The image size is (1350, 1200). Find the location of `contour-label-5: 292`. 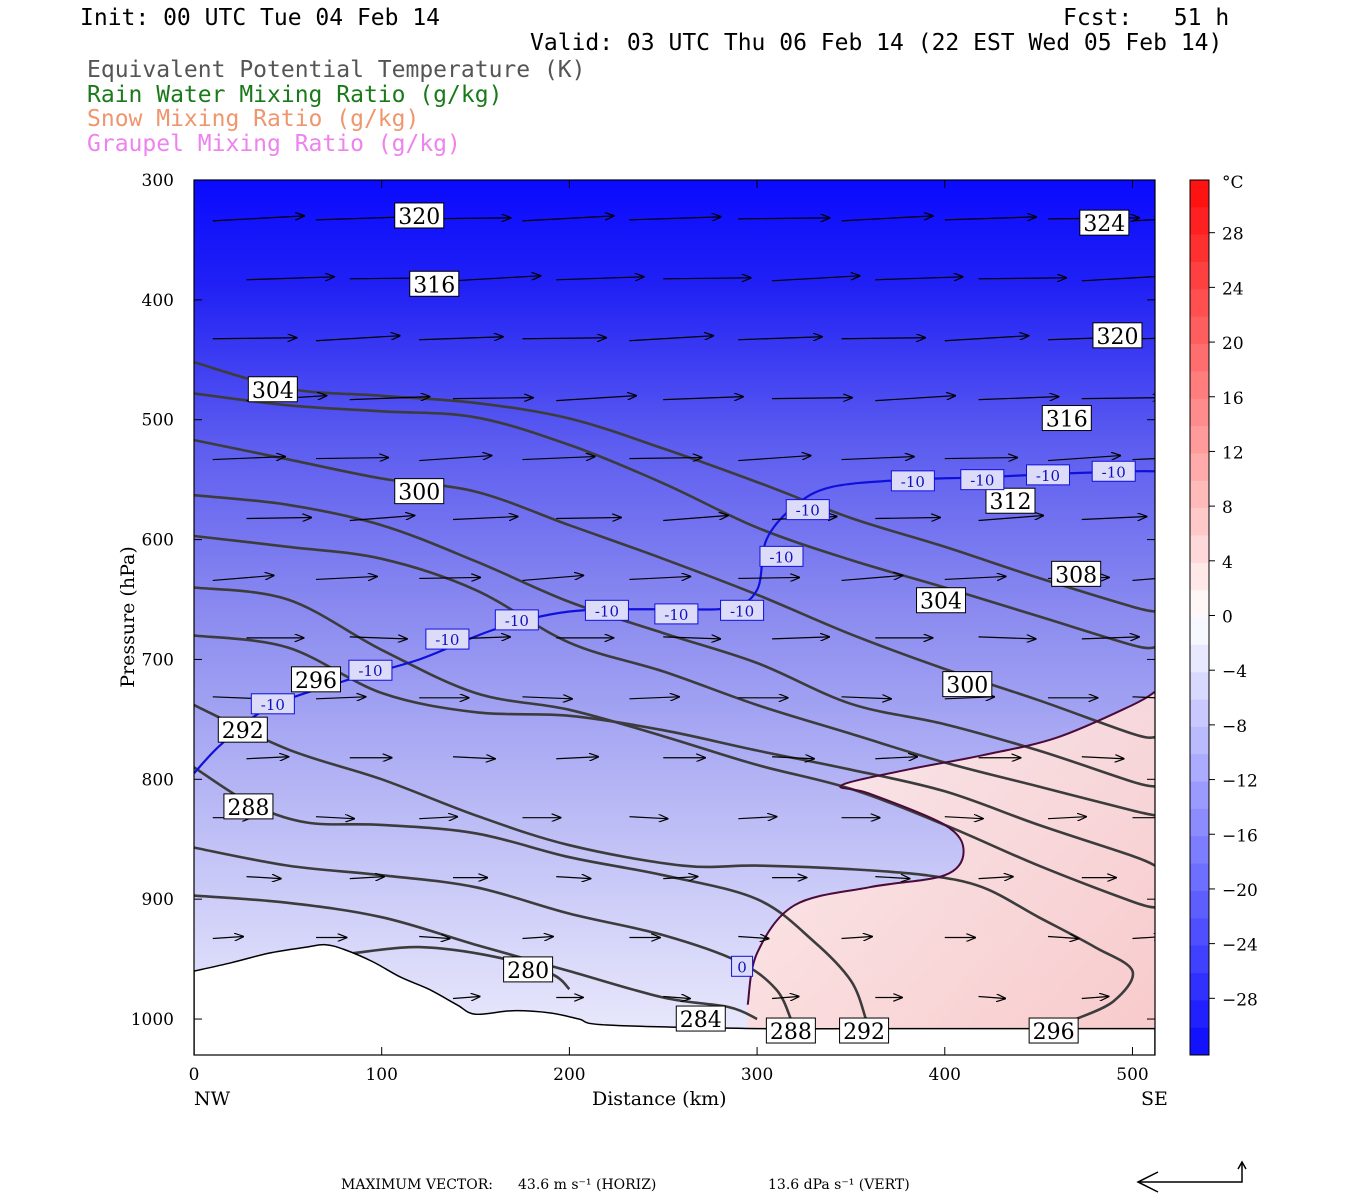

contour-label-5: 292 is located at coordinates (243, 731).